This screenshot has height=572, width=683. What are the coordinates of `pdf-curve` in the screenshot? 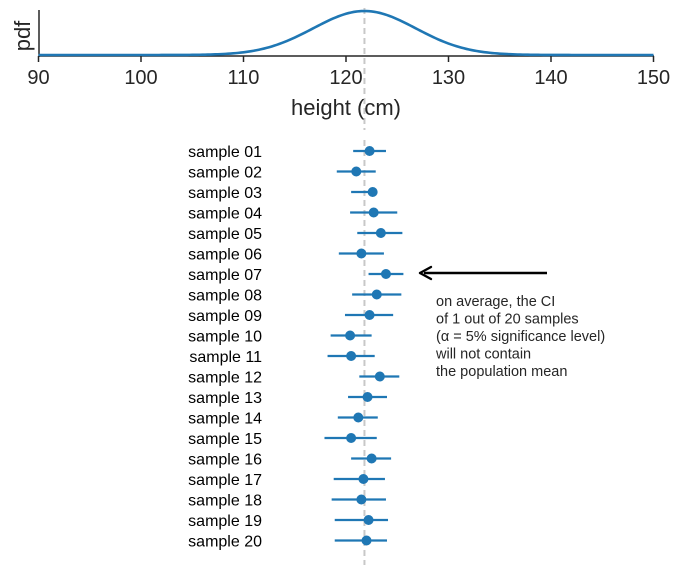 It's located at (346, 33).